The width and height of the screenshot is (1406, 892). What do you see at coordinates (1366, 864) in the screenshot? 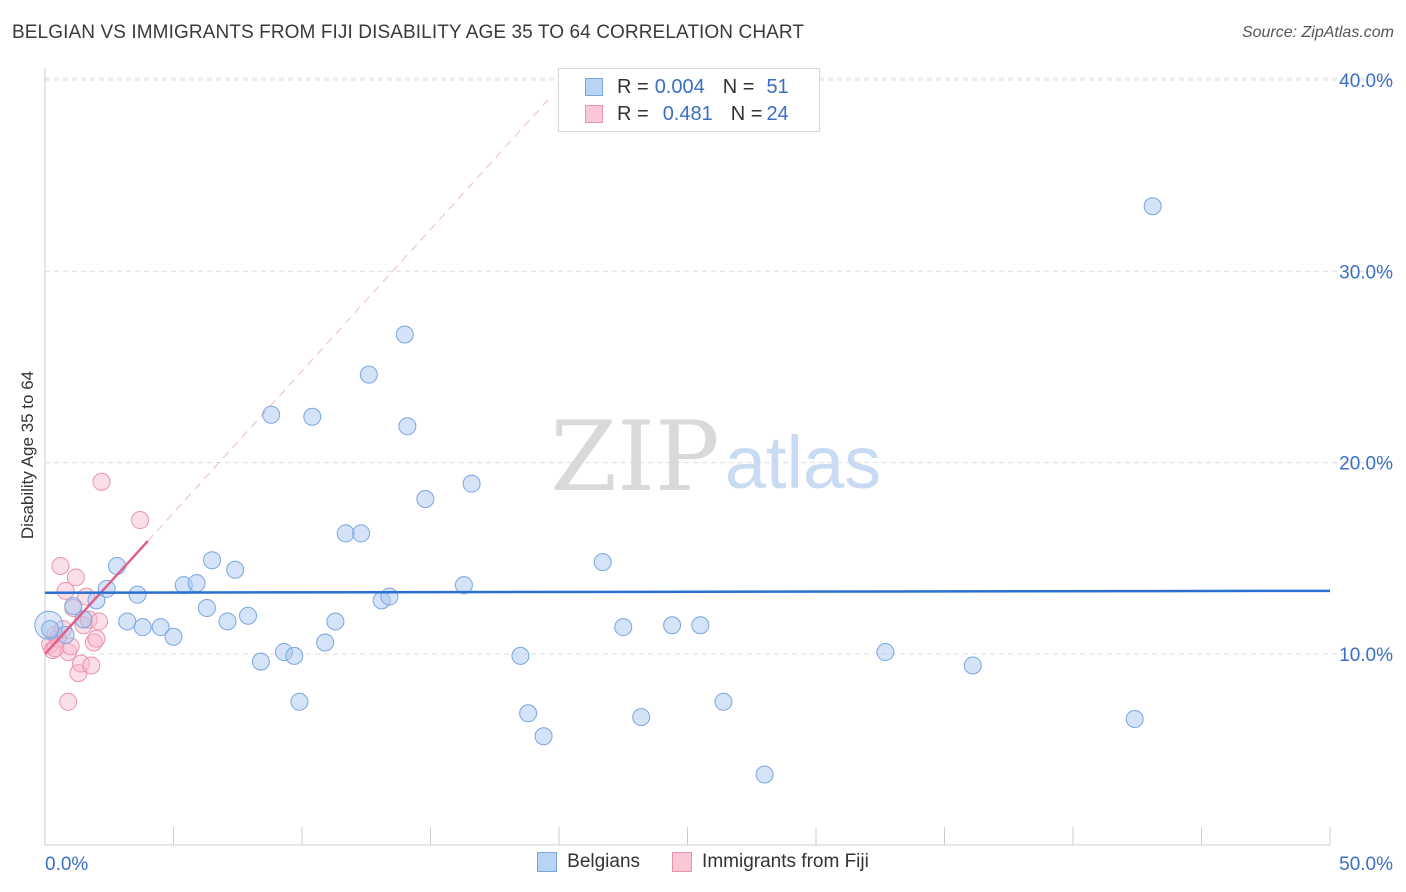
I see `x-tick-label: 50.0%` at bounding box center [1366, 864].